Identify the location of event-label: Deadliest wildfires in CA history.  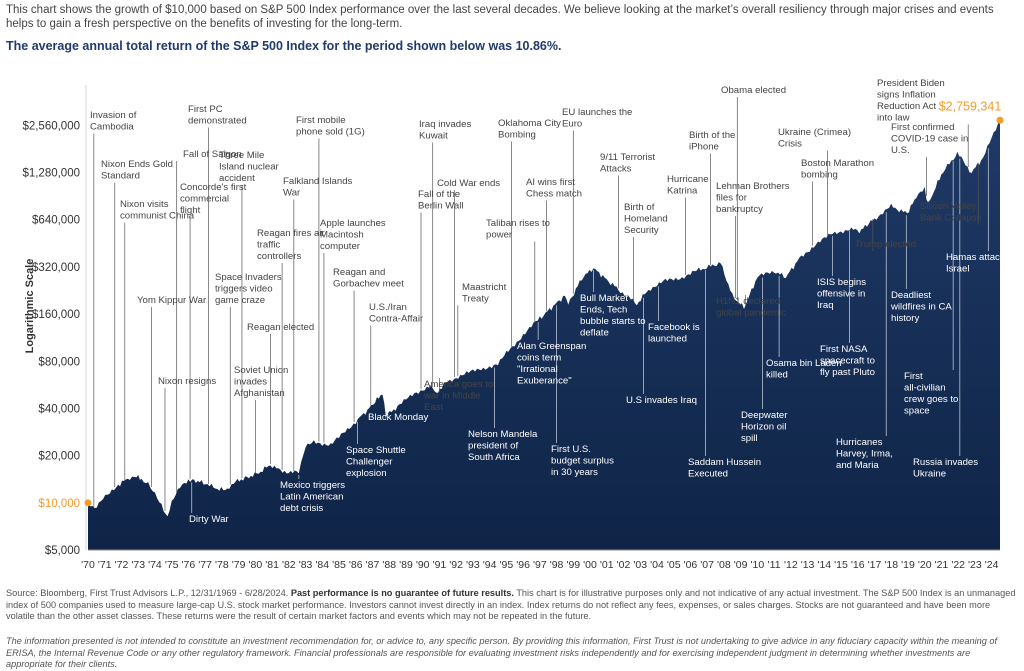
(921, 307).